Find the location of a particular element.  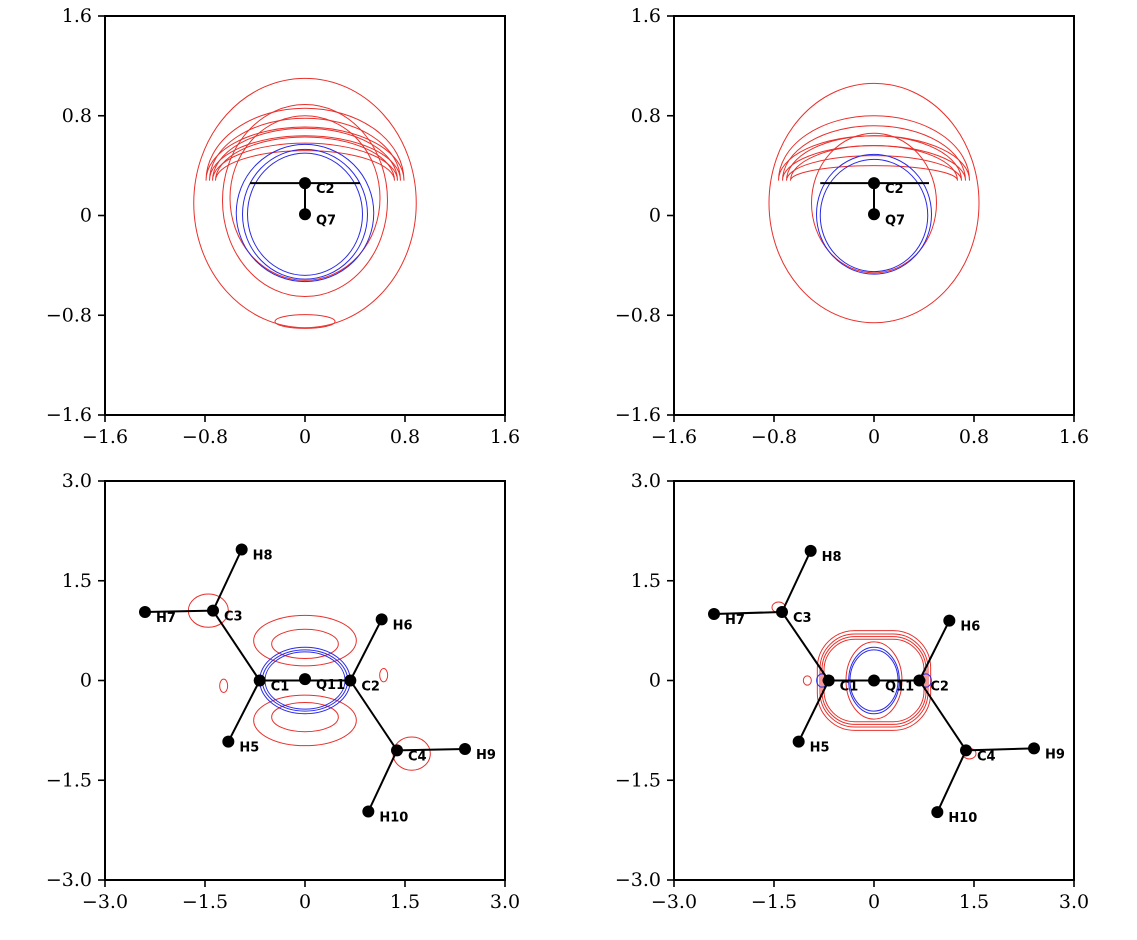

atom-C2 is located at coordinates (305, 183).